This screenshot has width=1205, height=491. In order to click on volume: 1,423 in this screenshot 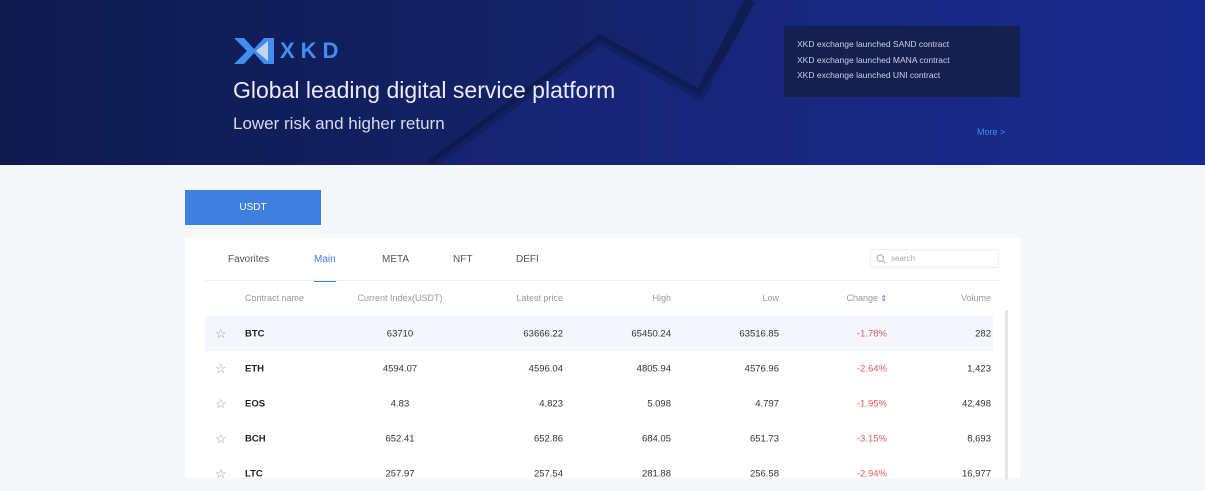, I will do `click(979, 368)`.